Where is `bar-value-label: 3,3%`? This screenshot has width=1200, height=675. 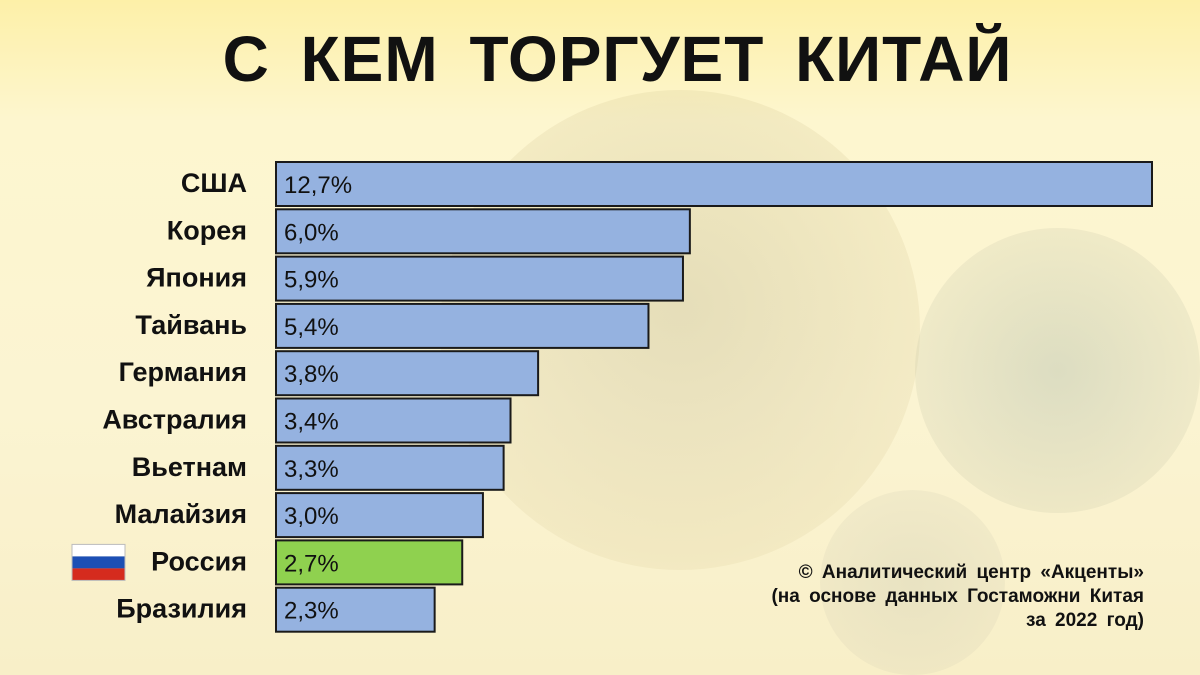 bar-value-label: 3,3% is located at coordinates (311, 469).